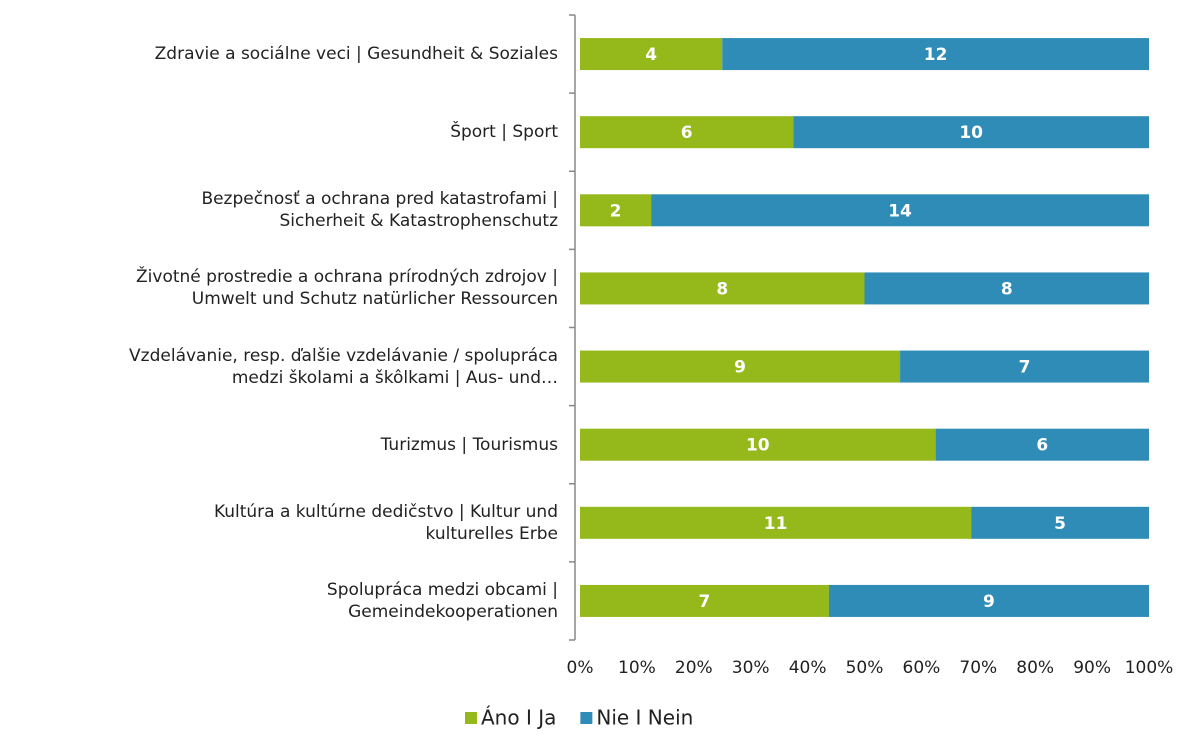 The height and width of the screenshot is (737, 1179). What do you see at coordinates (637, 668) in the screenshot?
I see `x-tick-label: 10%` at bounding box center [637, 668].